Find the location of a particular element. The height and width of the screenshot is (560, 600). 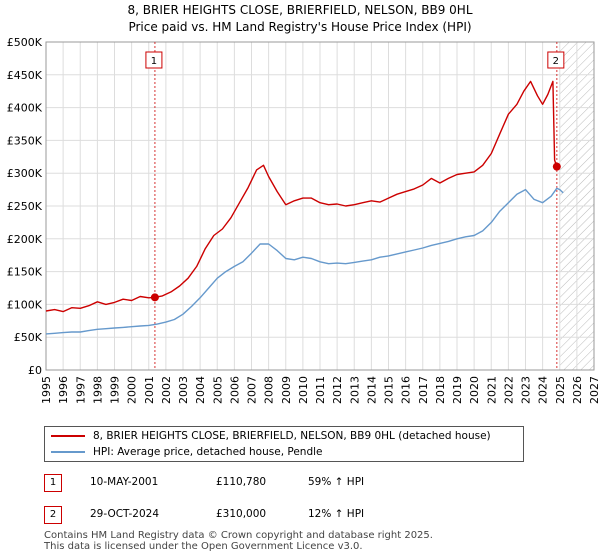

y-tick-label: £400K is located at coordinates (25, 108).